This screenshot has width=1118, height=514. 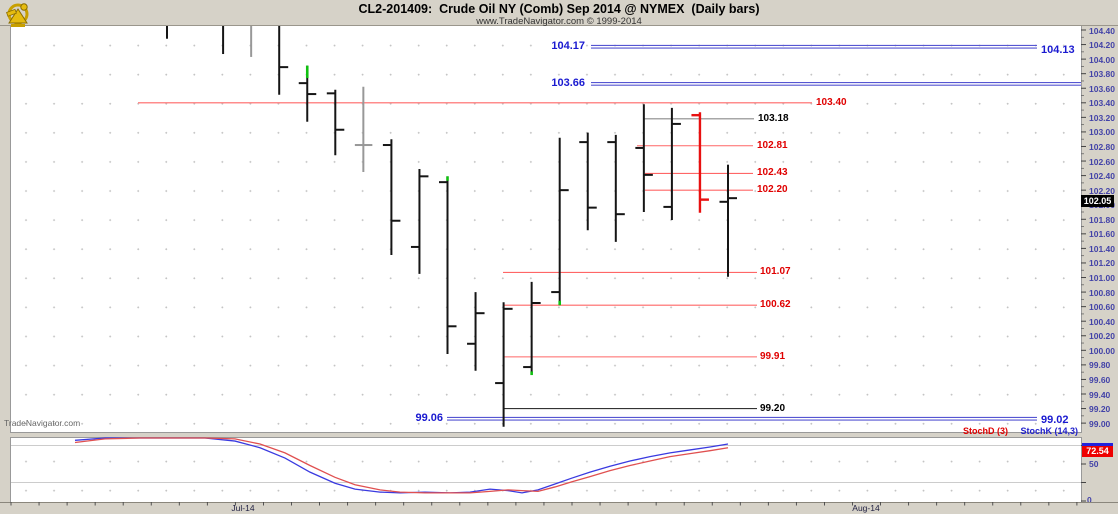 I want to click on axis-price-label: 101.00, so click(x=1102, y=278).